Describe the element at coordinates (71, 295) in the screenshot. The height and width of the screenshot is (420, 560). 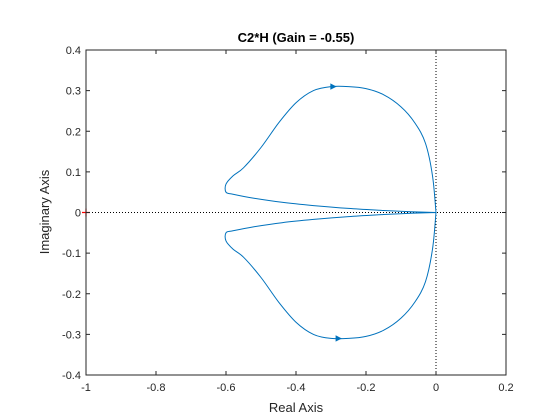
I see `y-tick-label: -0.2` at that location.